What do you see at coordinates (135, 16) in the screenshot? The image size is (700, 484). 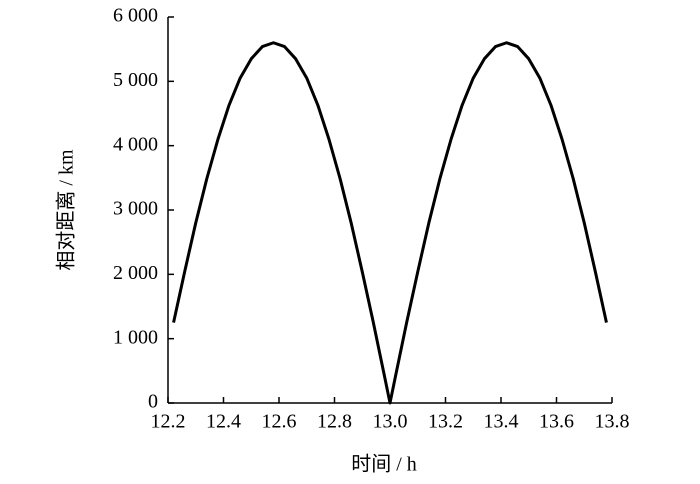 I see `y-tick-label: 6 000` at bounding box center [135, 16].